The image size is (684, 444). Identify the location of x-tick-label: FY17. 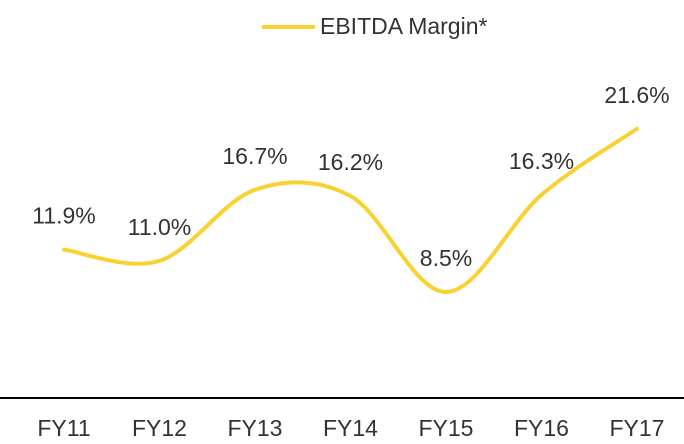
(637, 428).